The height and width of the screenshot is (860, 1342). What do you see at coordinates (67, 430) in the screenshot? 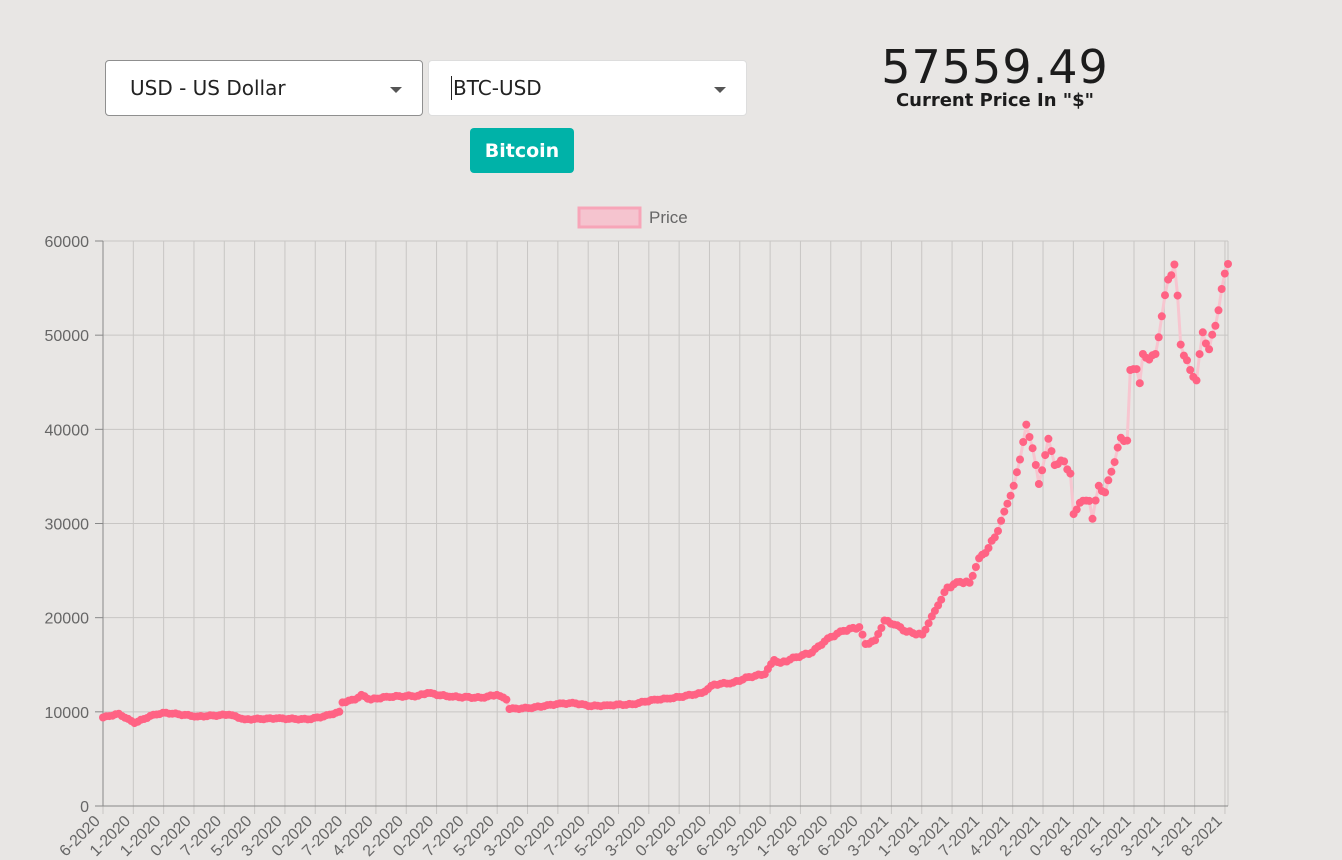
I see `y-tick-label: 40000` at bounding box center [67, 430].